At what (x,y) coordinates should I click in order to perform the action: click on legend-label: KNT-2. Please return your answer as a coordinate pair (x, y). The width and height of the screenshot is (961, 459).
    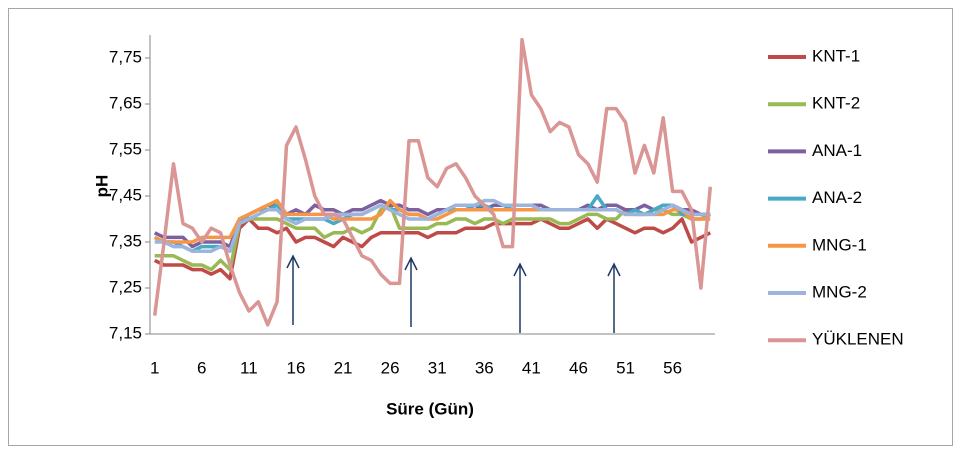
    Looking at the image, I should click on (836, 103).